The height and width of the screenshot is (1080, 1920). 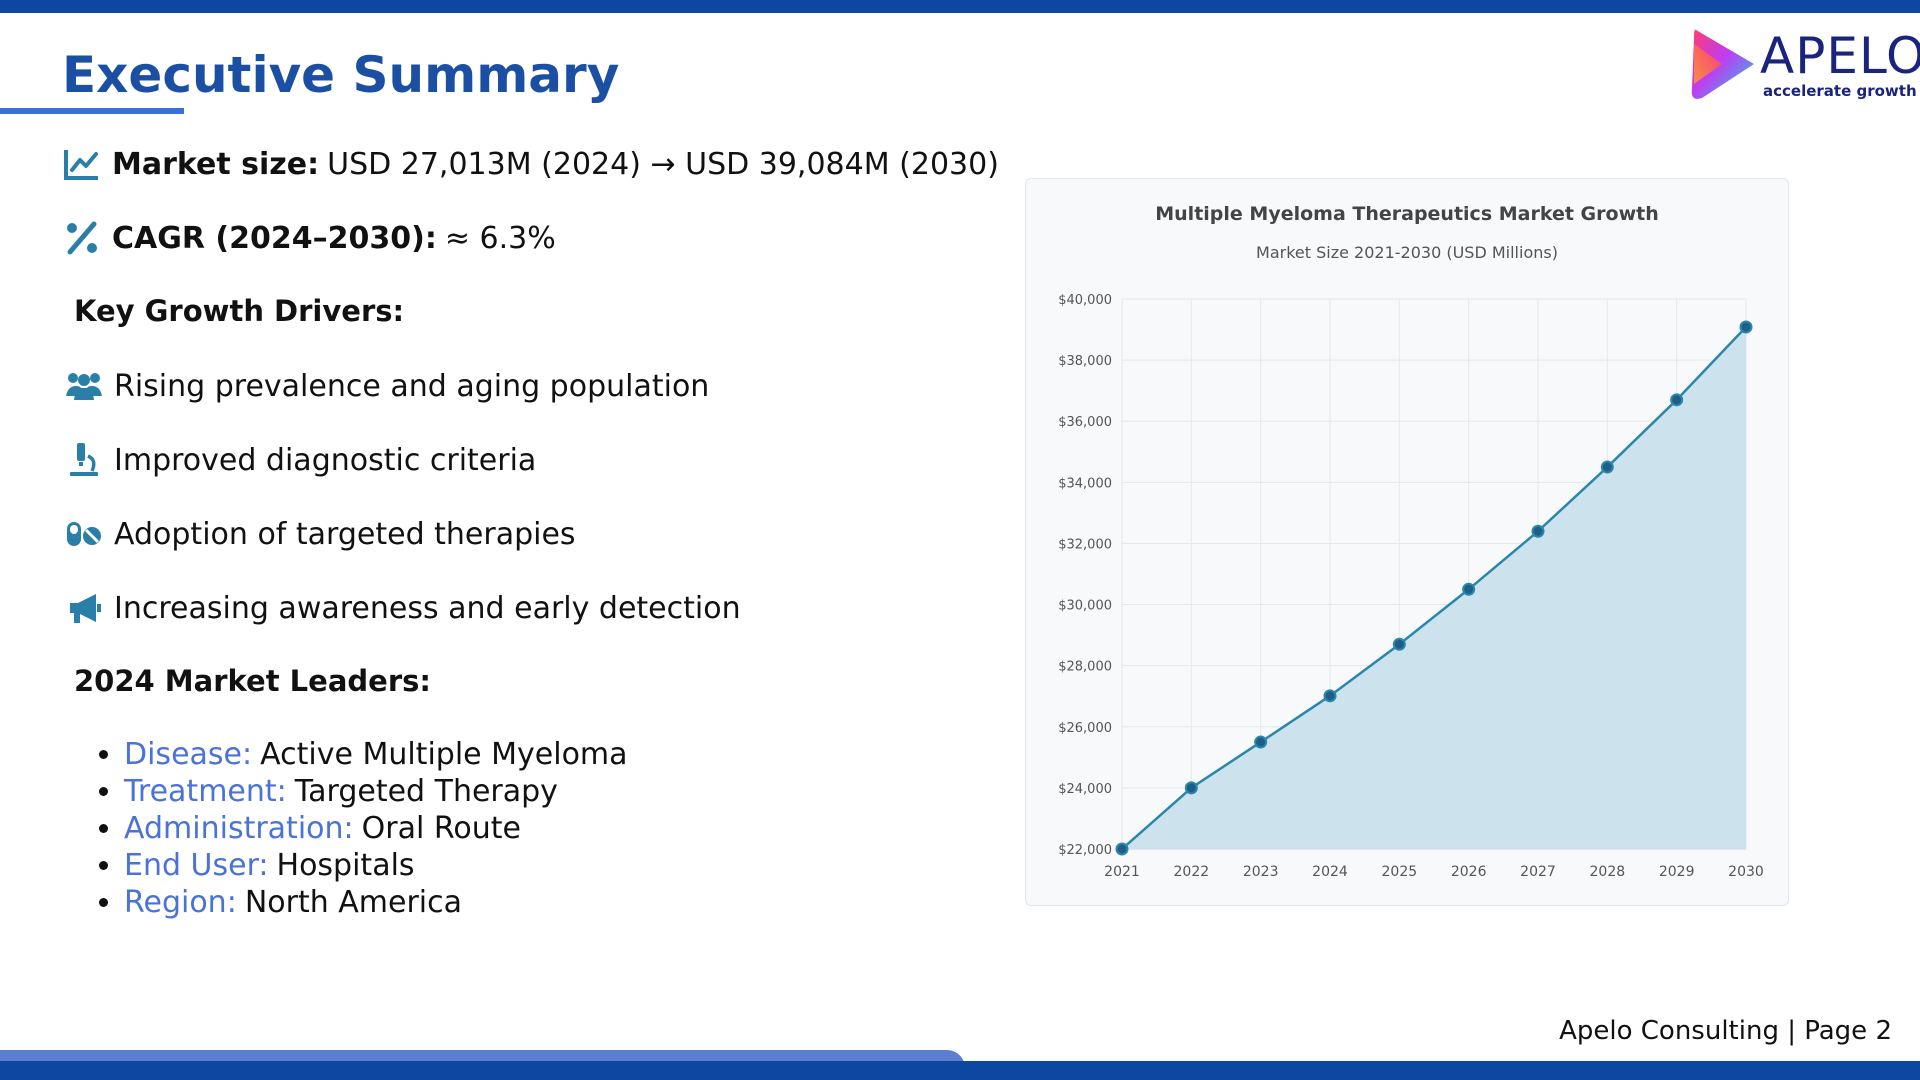 I want to click on pills-icon, so click(x=84, y=534).